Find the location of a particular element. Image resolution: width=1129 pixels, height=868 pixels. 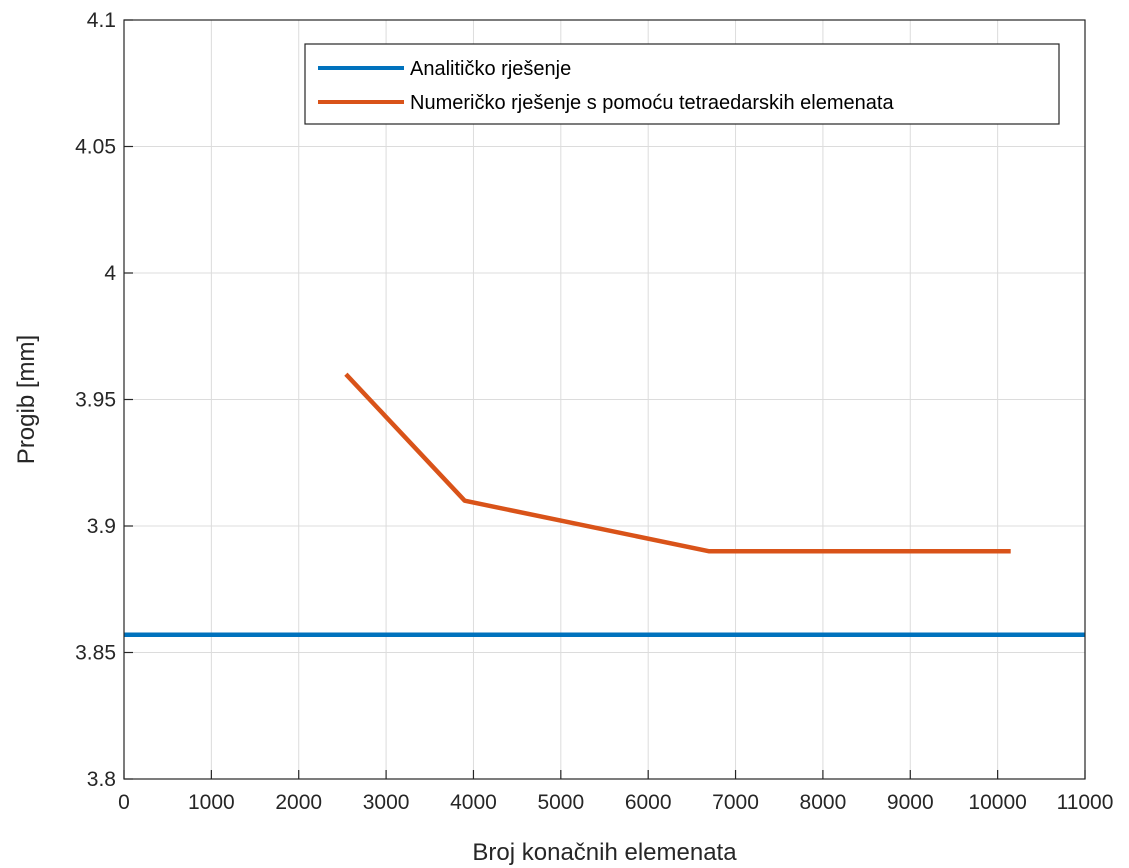

y-axis-ticks: 3.8 3.85 3.9 3.95 4 4.05 4.1 is located at coordinates (104, 400).